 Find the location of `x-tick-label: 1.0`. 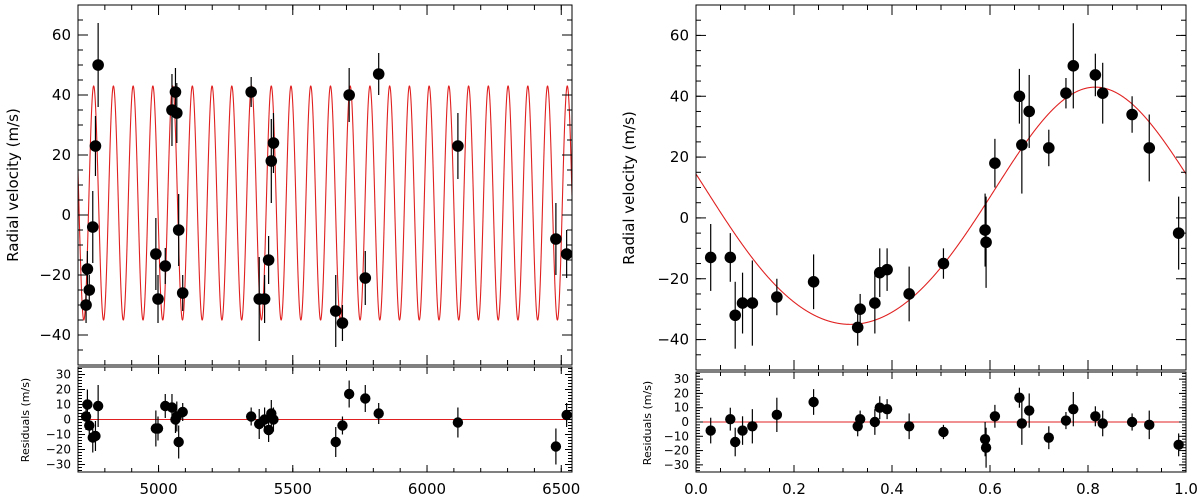

x-tick-label: 1.0 is located at coordinates (1186, 489).